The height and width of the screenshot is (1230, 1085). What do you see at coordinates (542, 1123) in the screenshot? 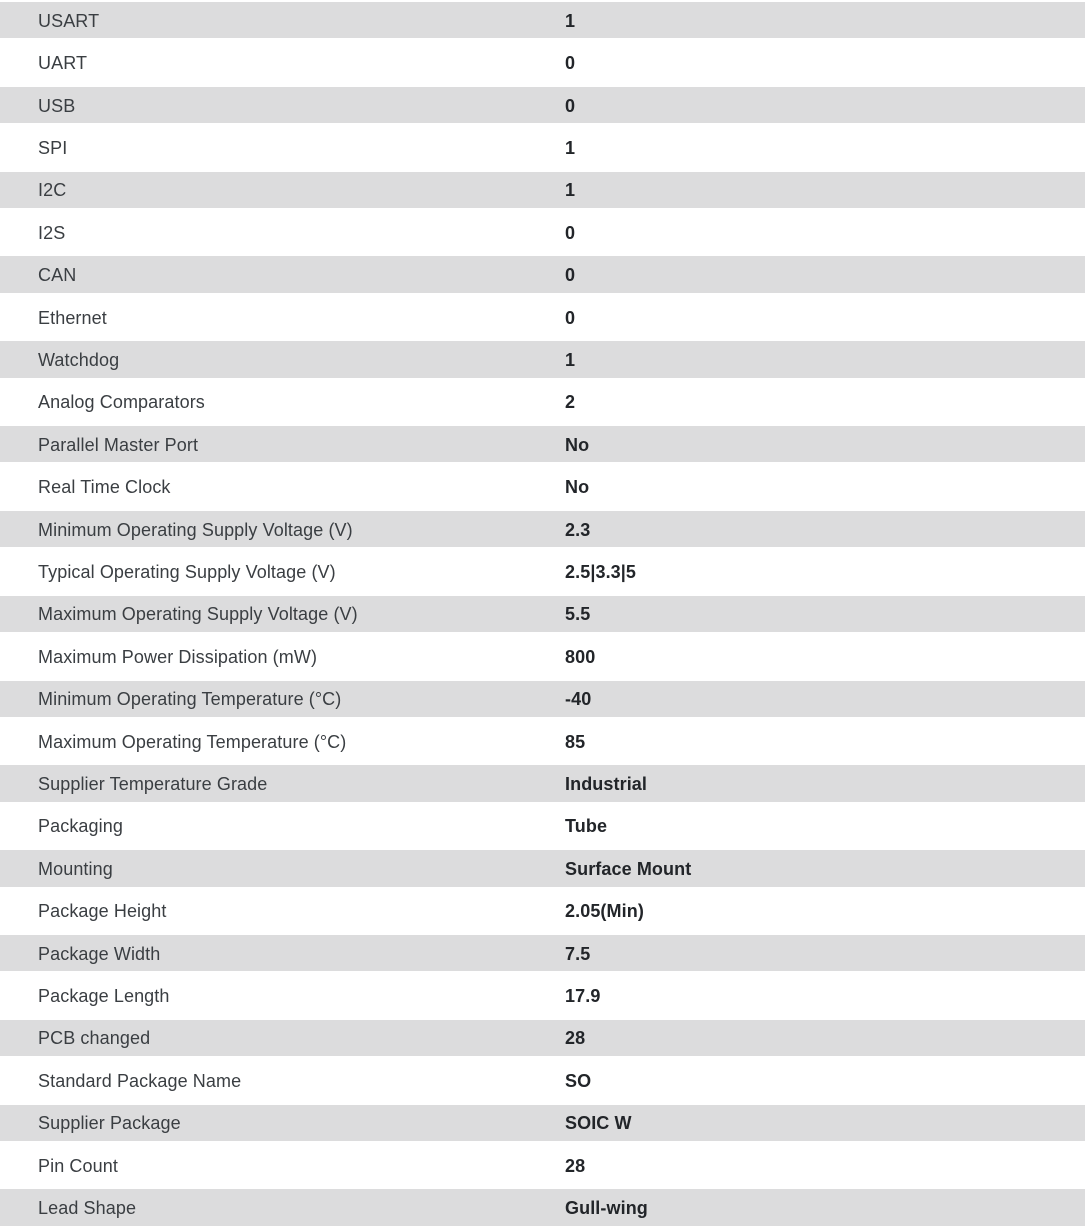
I see `spec-table-row: Supplier Package SOIC W` at bounding box center [542, 1123].